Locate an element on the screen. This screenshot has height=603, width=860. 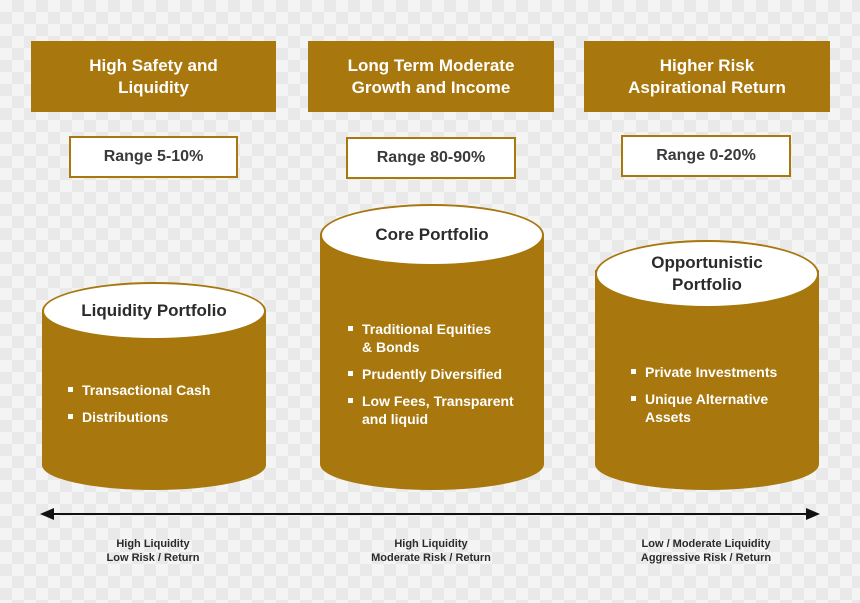
header-line: High Safety and is located at coordinates (153, 65).